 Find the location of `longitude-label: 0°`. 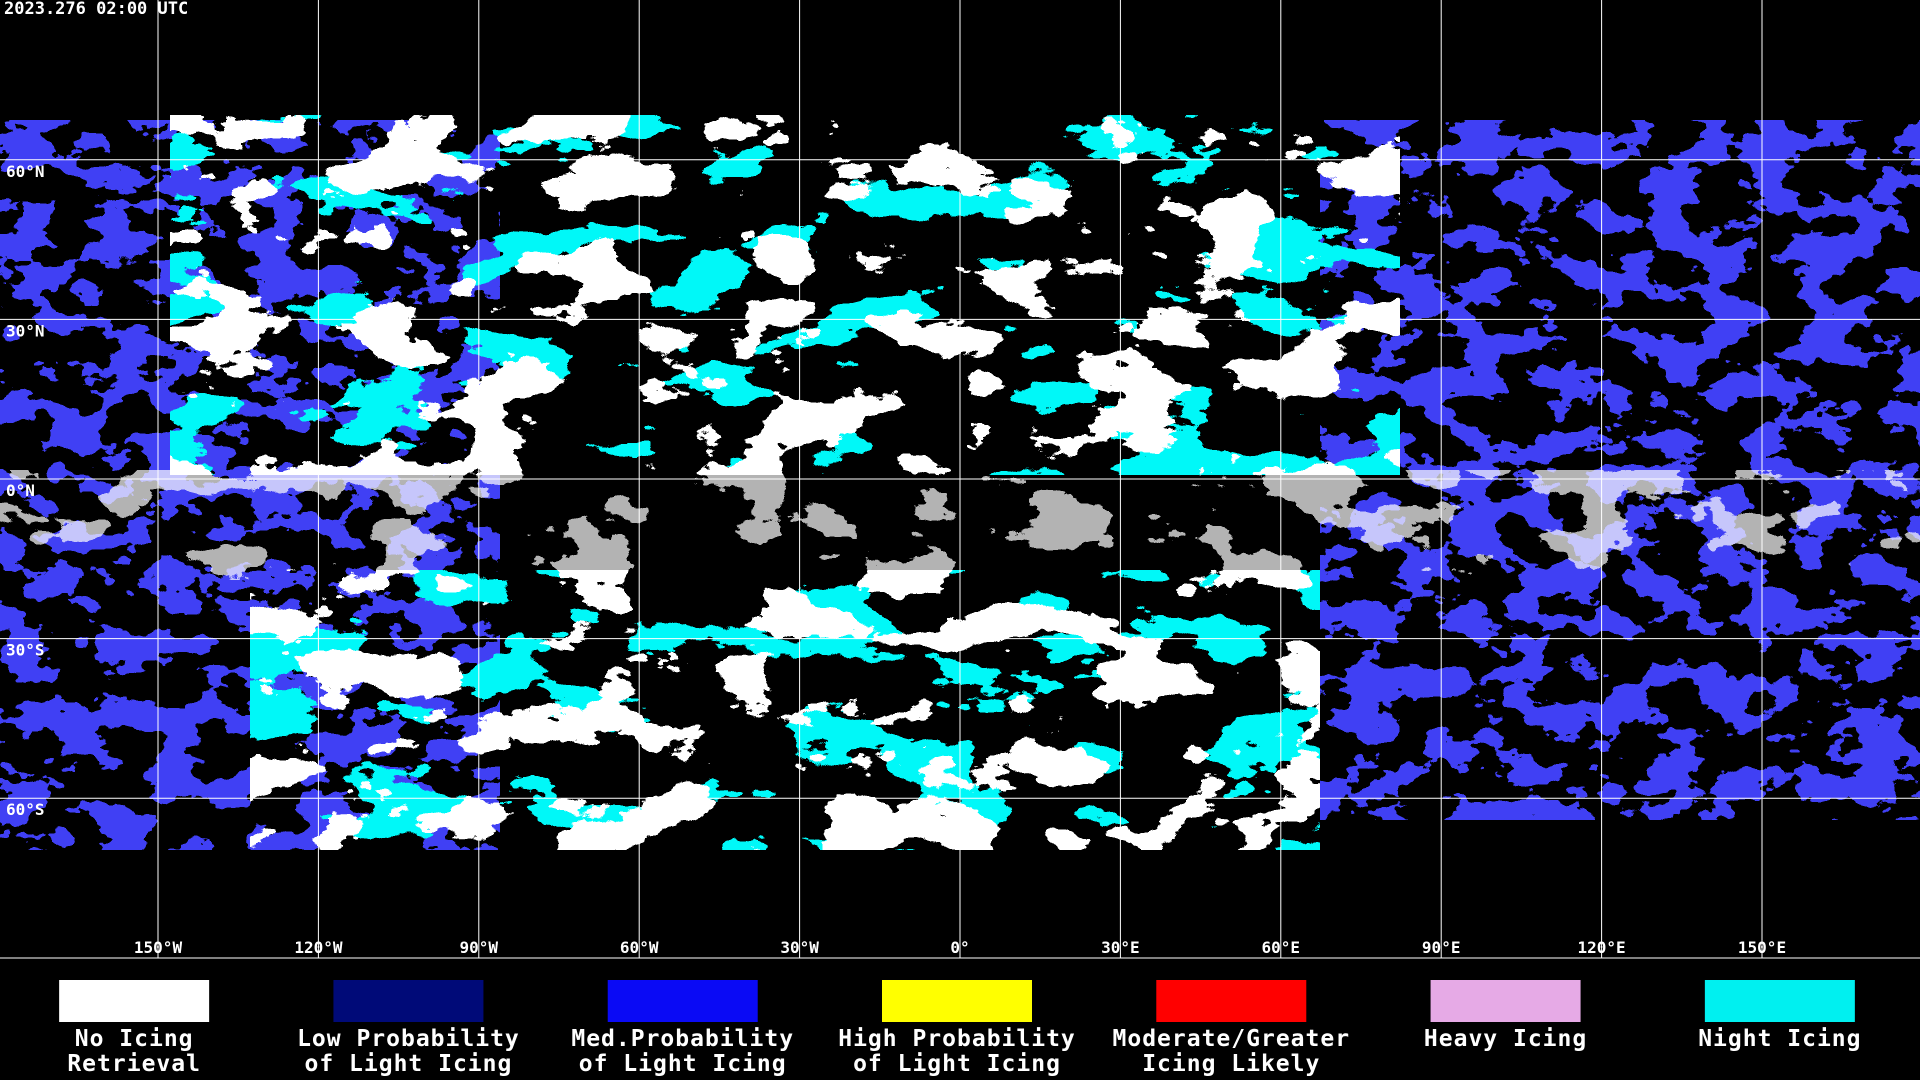

longitude-label: 0° is located at coordinates (959, 947).